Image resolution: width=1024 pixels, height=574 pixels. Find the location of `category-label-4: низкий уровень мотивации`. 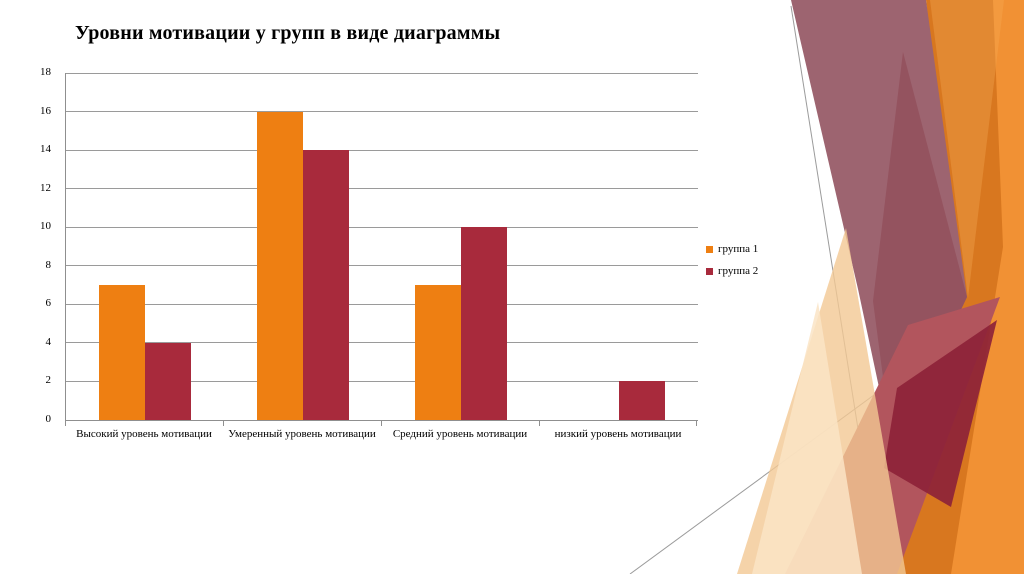

category-label-4: низкий уровень мотивации is located at coordinates (618, 434).